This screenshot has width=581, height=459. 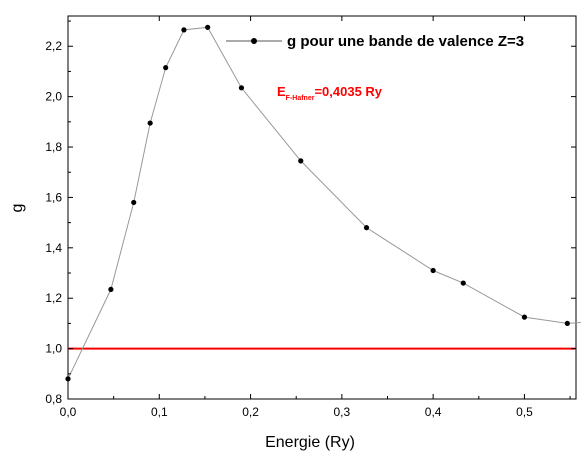 I want to click on legend: g pour une bande de valence Z=3, so click(x=375, y=41).